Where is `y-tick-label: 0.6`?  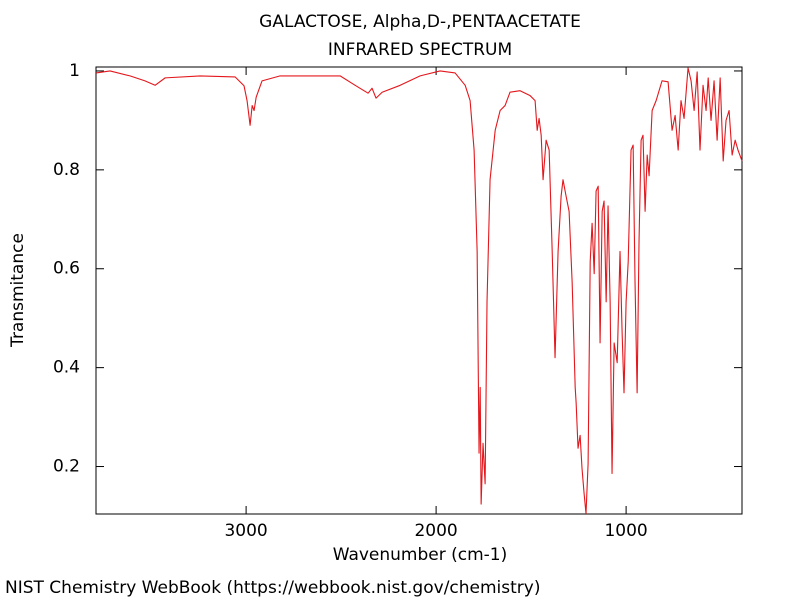 y-tick-label: 0.6 is located at coordinates (66, 269).